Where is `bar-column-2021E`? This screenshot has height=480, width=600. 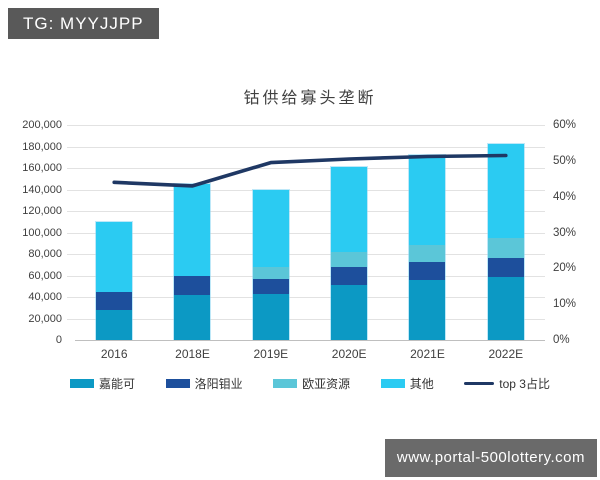
bar-column-2021E is located at coordinates (427, 232).